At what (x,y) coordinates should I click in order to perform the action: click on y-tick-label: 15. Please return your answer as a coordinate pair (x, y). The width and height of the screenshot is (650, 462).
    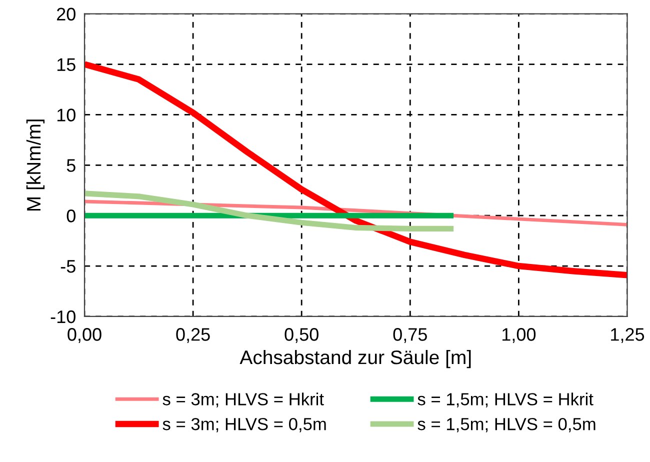
    Looking at the image, I should click on (66, 65).